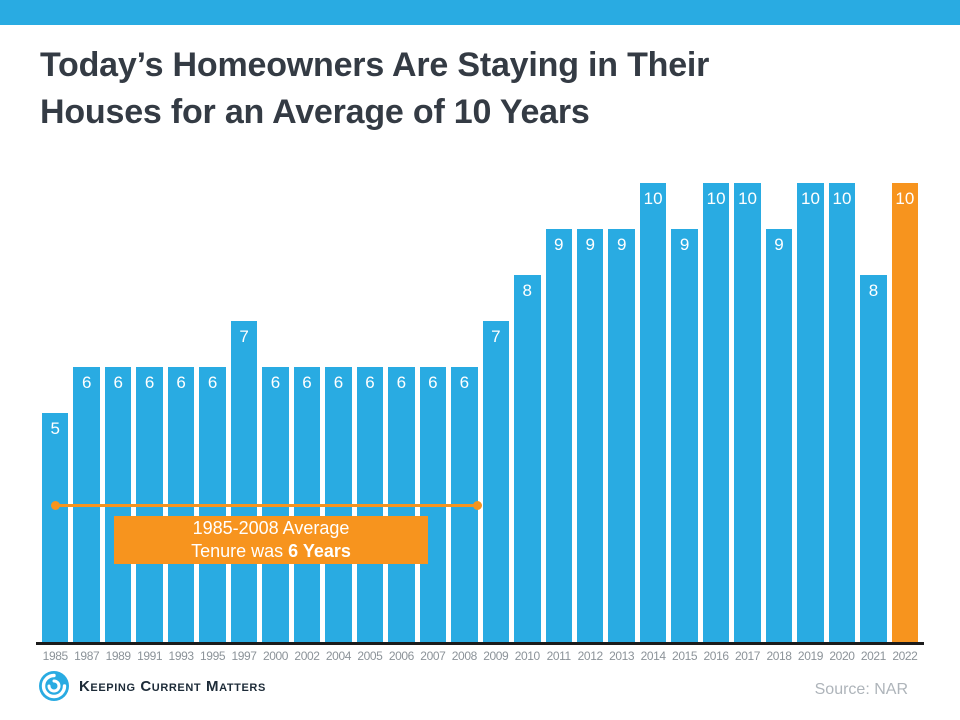 This screenshot has height=720, width=960. I want to click on x-tick-1991: 1991, so click(150, 656).